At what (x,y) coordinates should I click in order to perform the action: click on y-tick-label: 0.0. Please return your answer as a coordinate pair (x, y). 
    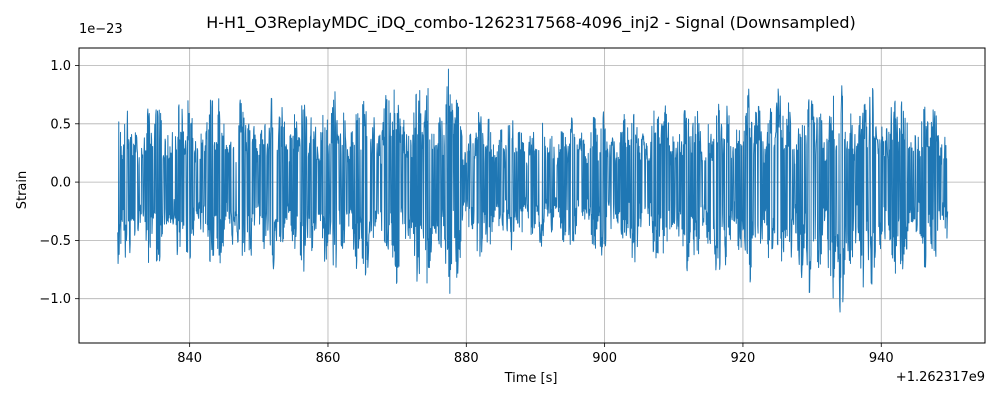
    Looking at the image, I should click on (60, 183).